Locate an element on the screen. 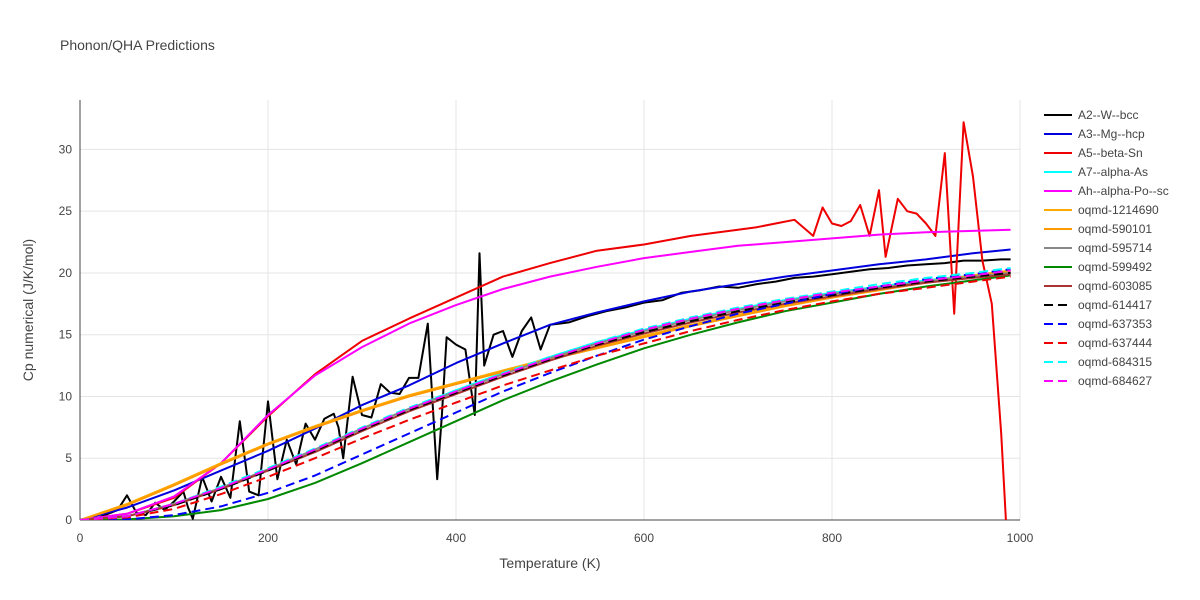 The image size is (1200, 600). legend-item-A7--alpha-As: A7--alpha-As is located at coordinates (1113, 172).